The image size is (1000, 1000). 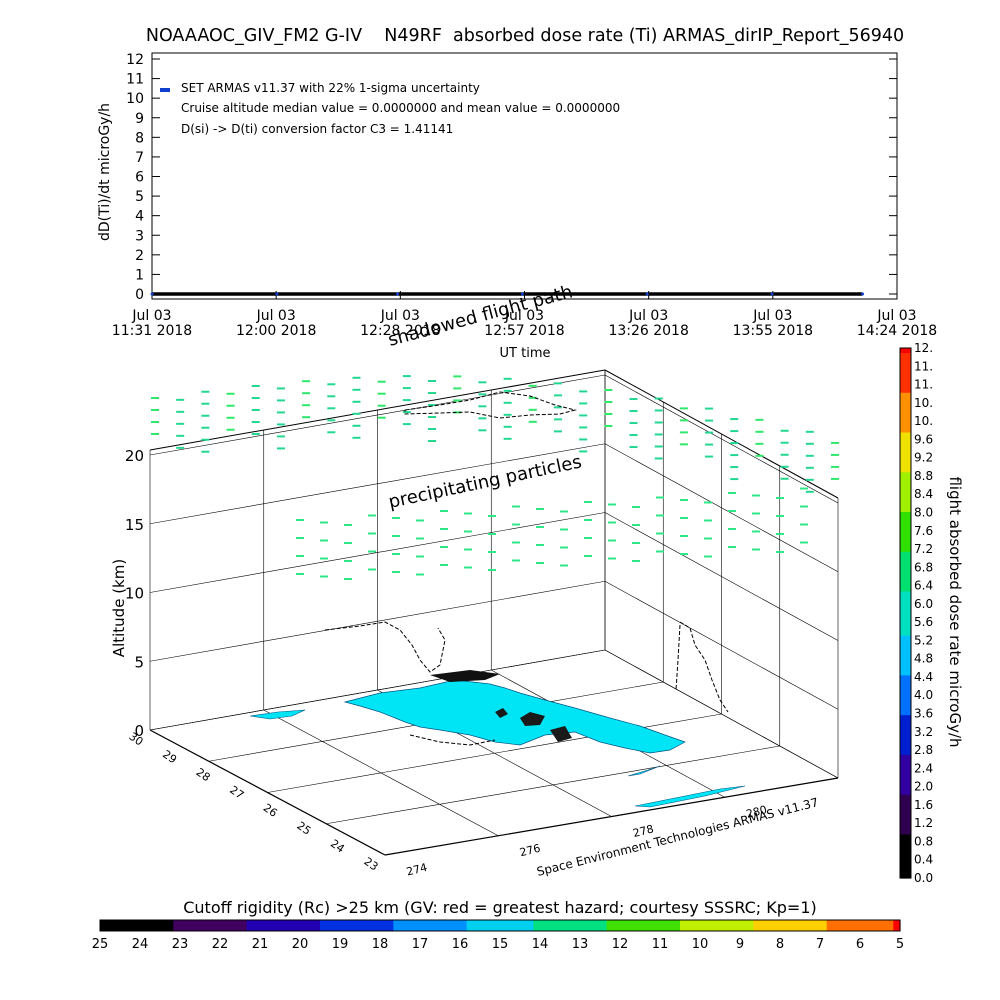 What do you see at coordinates (497, 739) in the screenshot?
I see `florida-landmass` at bounding box center [497, 739].